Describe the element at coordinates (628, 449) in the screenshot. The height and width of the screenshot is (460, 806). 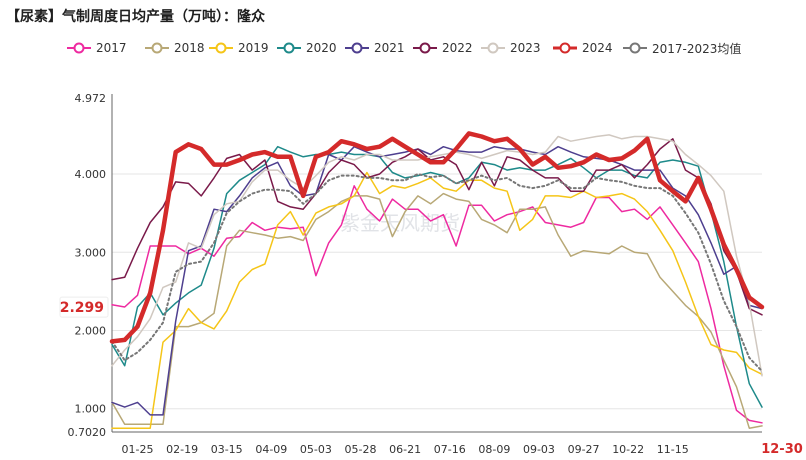
I see `x-tick-label: 10-22` at that location.